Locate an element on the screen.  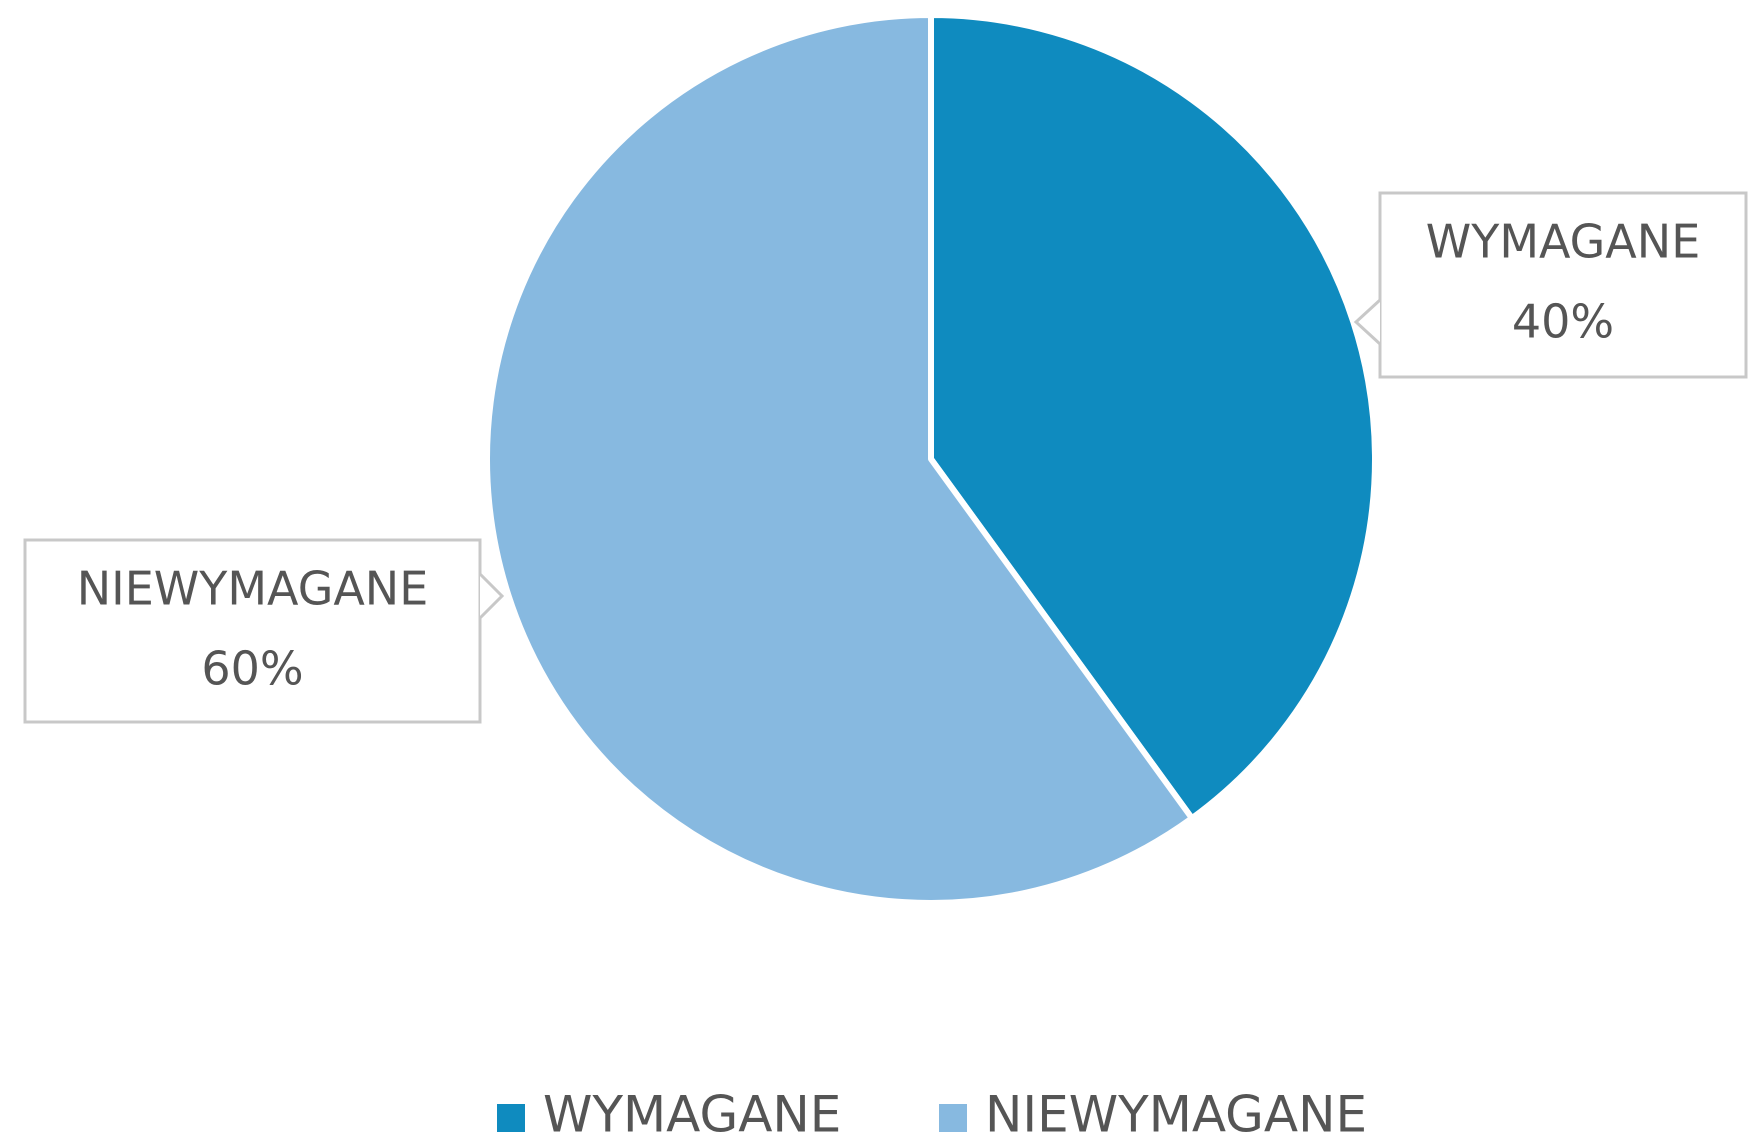
data-label-value: 60% is located at coordinates (252, 669).